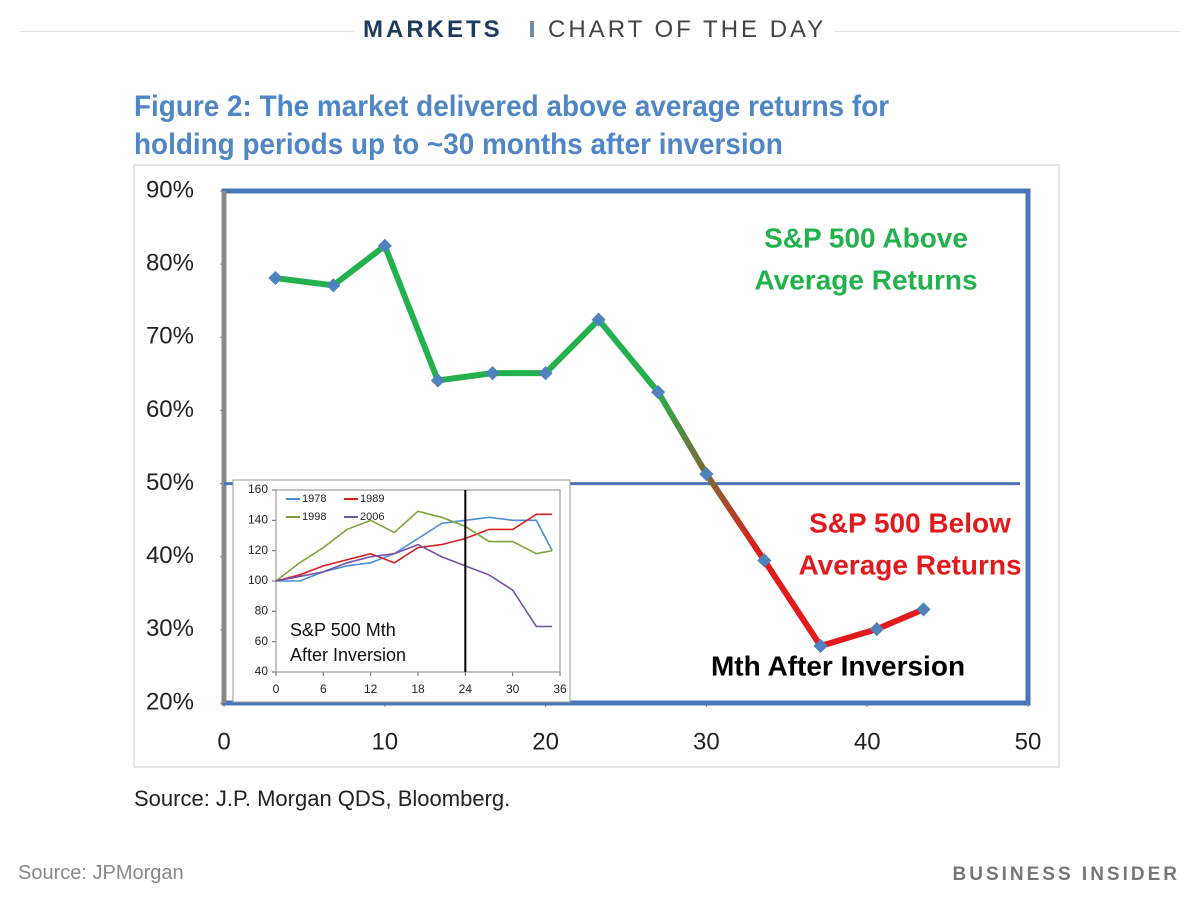  What do you see at coordinates (170, 555) in the screenshot?
I see `y-tick-label: 40%` at bounding box center [170, 555].